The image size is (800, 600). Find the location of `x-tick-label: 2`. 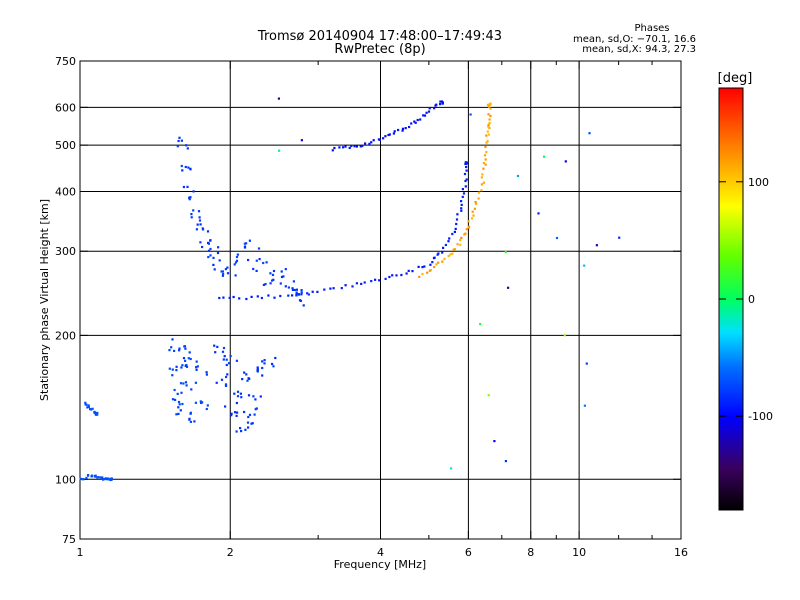

x-tick-label: 2 is located at coordinates (230, 552).